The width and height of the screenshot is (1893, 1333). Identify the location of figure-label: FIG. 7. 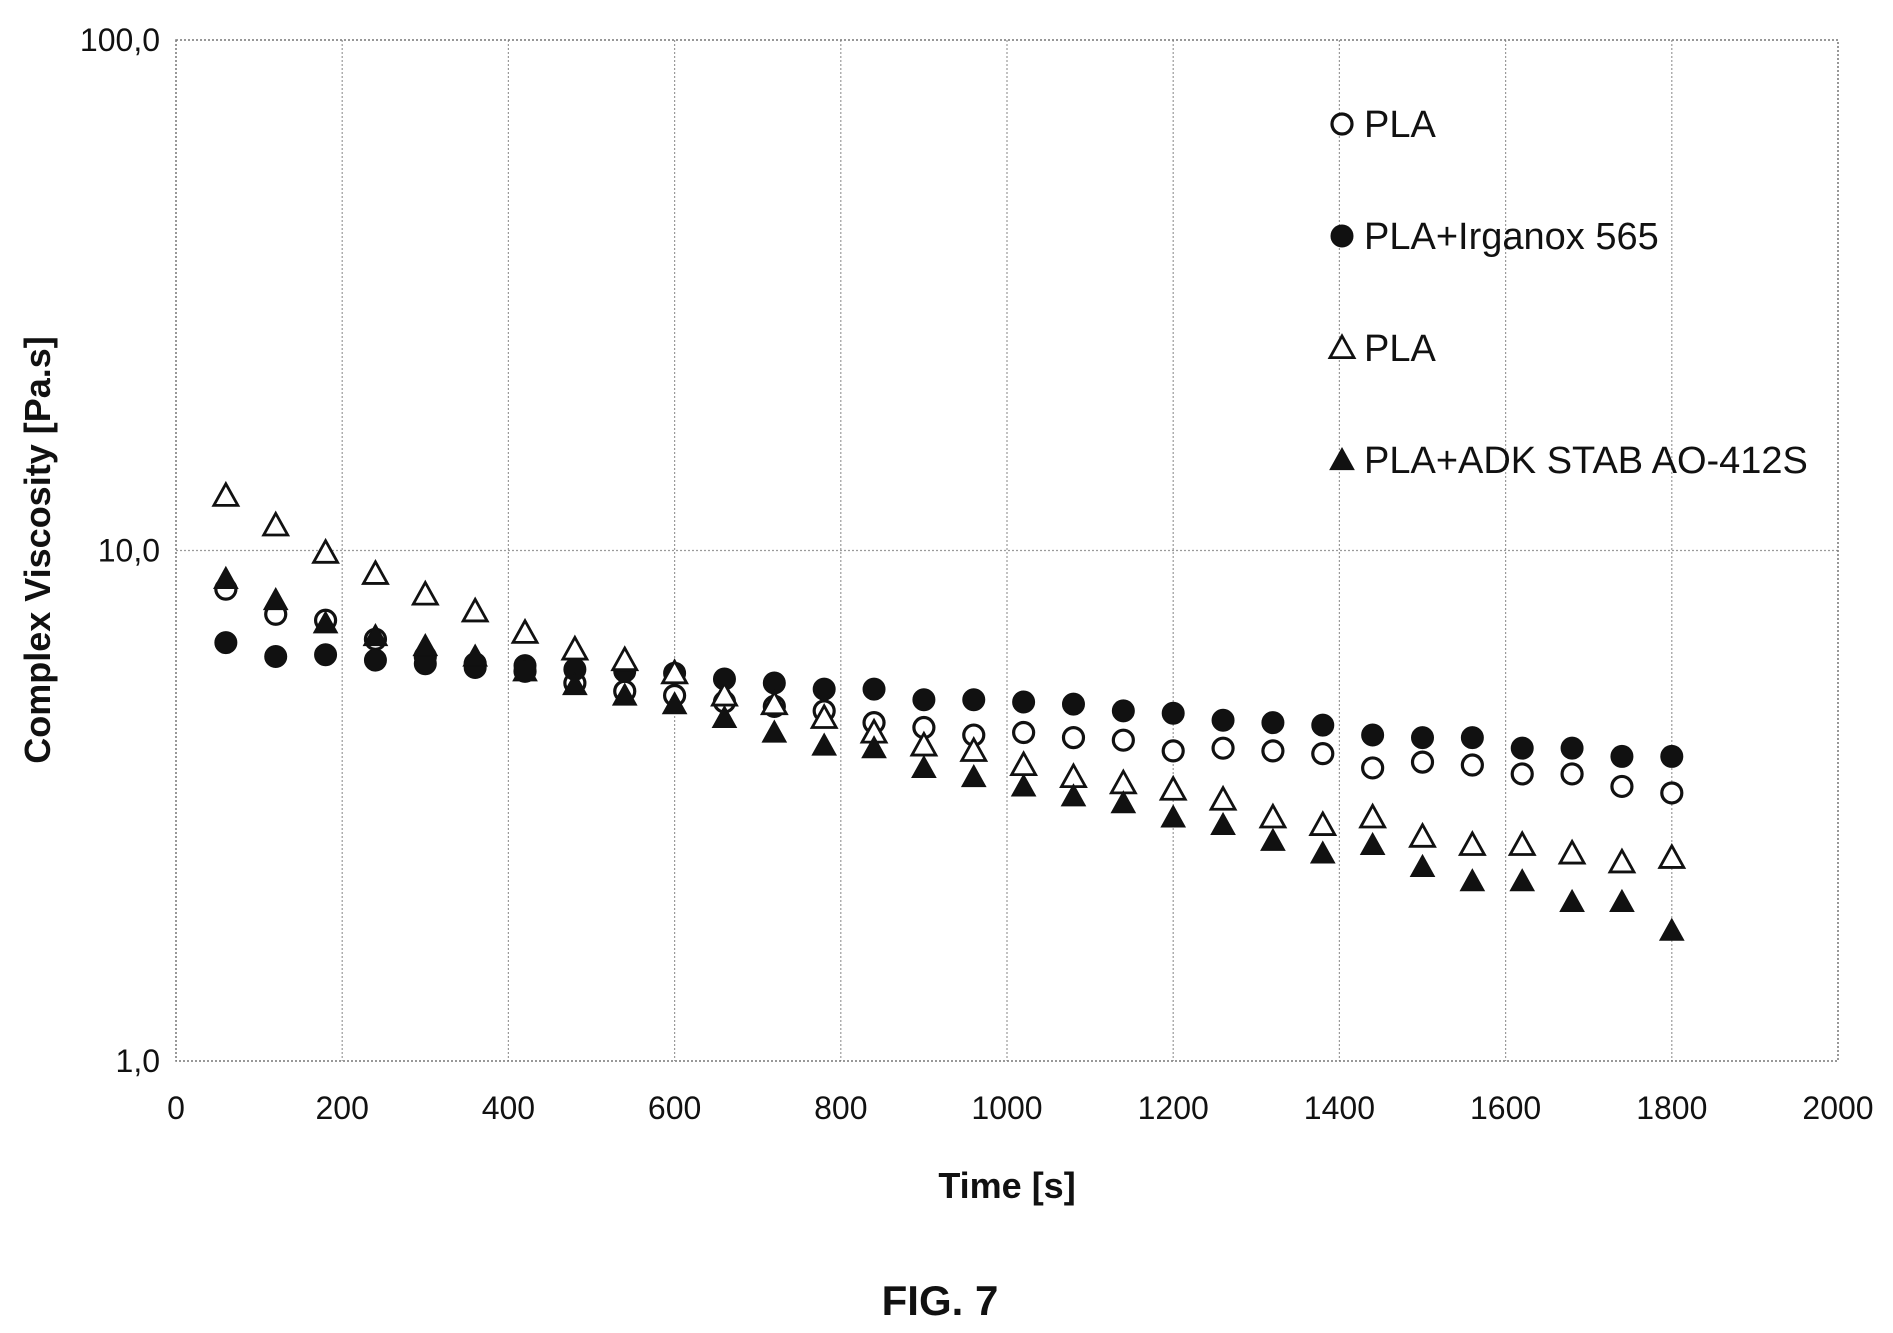
(940, 1300).